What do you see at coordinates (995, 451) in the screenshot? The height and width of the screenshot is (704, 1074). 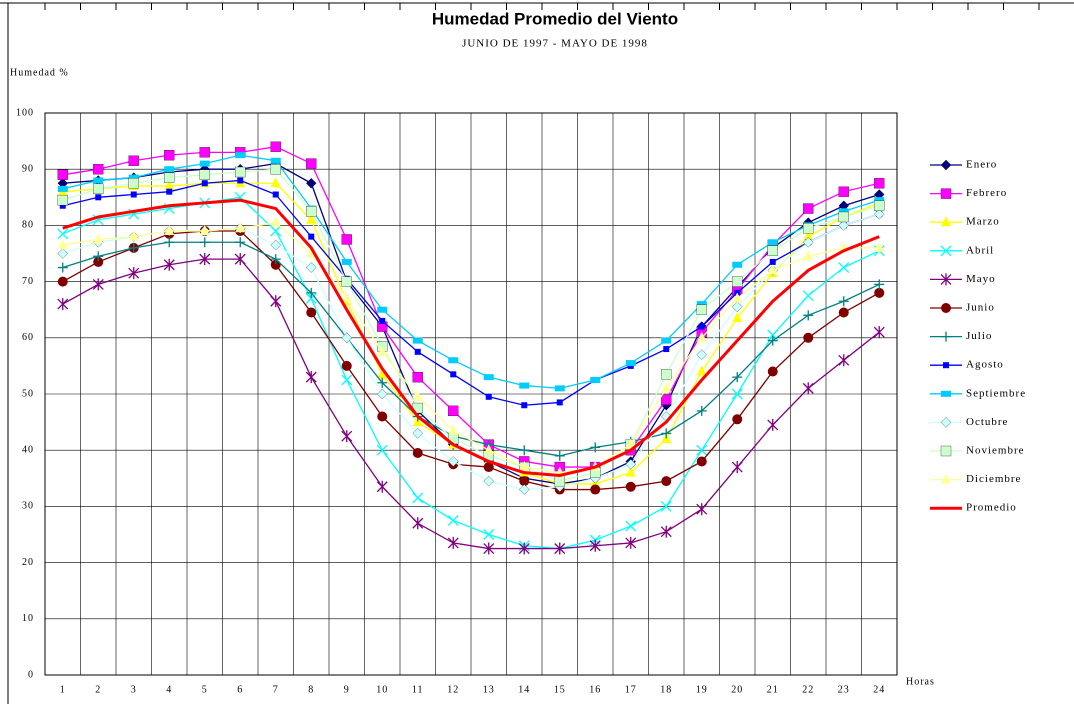 I see `legend-label: Noviembre` at bounding box center [995, 451].